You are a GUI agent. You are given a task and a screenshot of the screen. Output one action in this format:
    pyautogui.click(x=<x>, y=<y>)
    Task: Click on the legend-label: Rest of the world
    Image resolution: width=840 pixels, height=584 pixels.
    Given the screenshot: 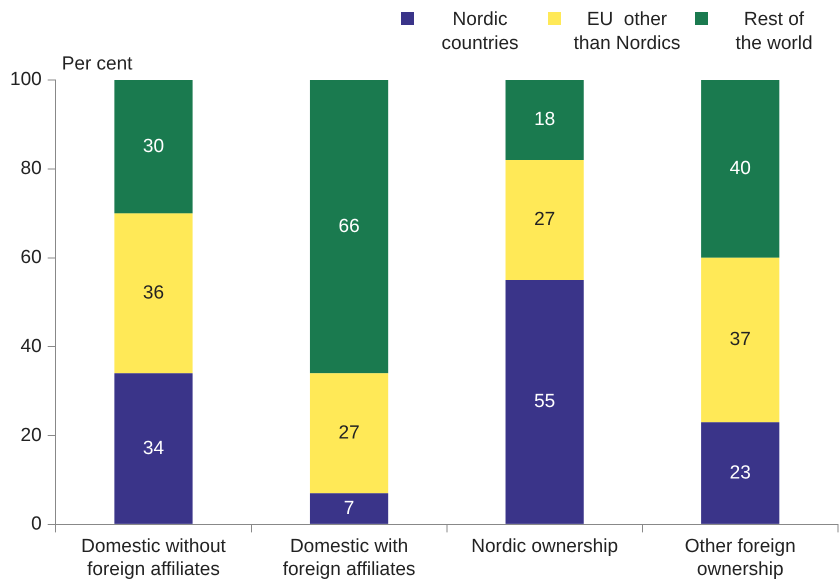 What is the action you would take?
    pyautogui.click(x=774, y=32)
    